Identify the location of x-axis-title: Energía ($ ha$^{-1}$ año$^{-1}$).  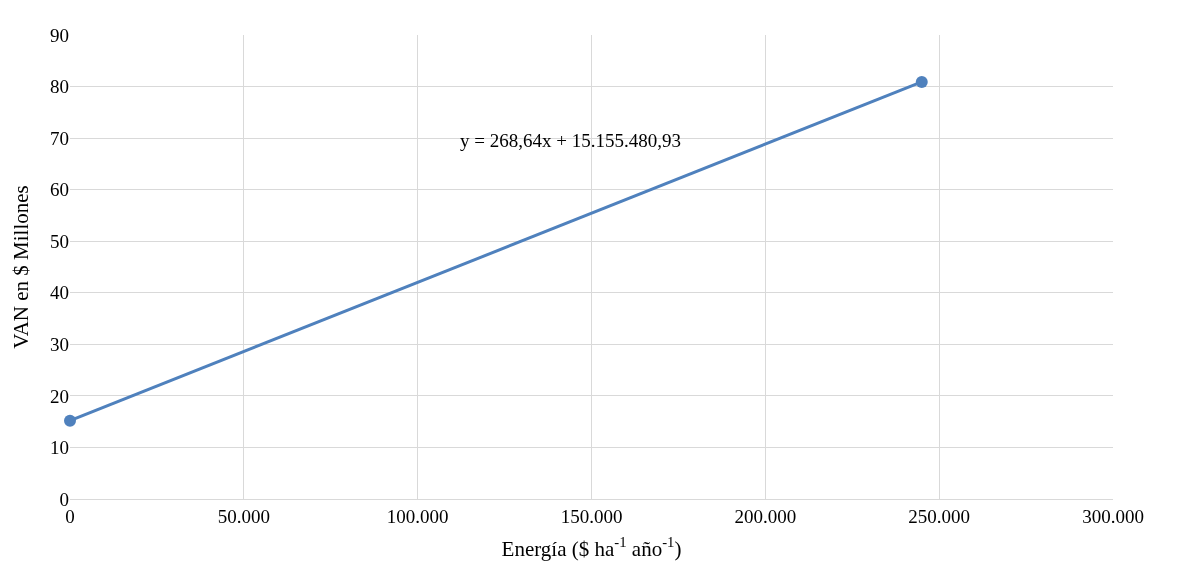
(591, 547).